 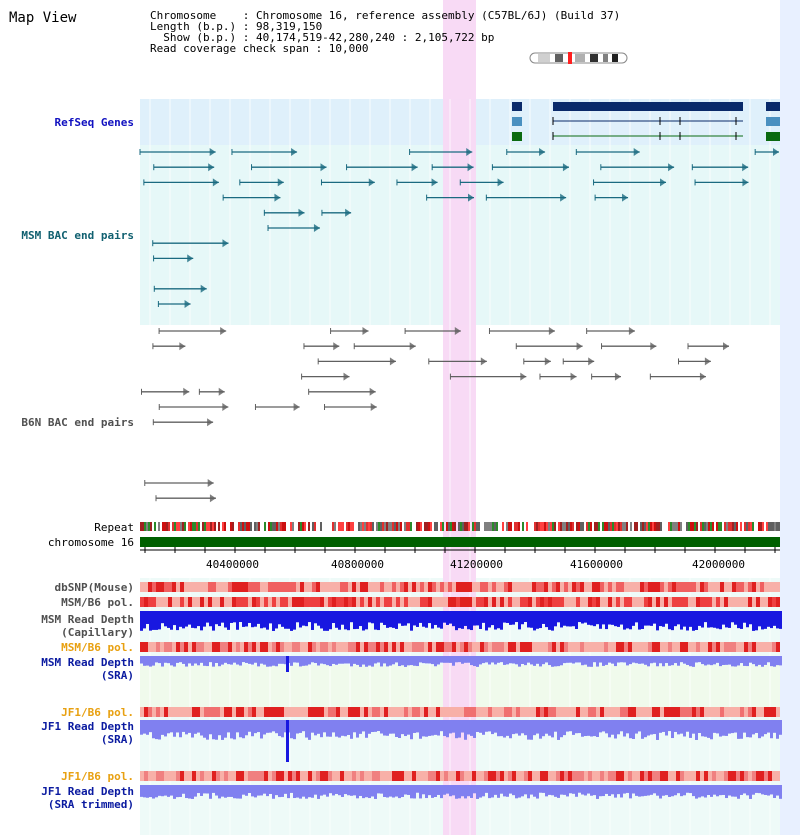 I want to click on track-label-msm-pol-2: MSM/B6 pol., so click(x=97, y=647).